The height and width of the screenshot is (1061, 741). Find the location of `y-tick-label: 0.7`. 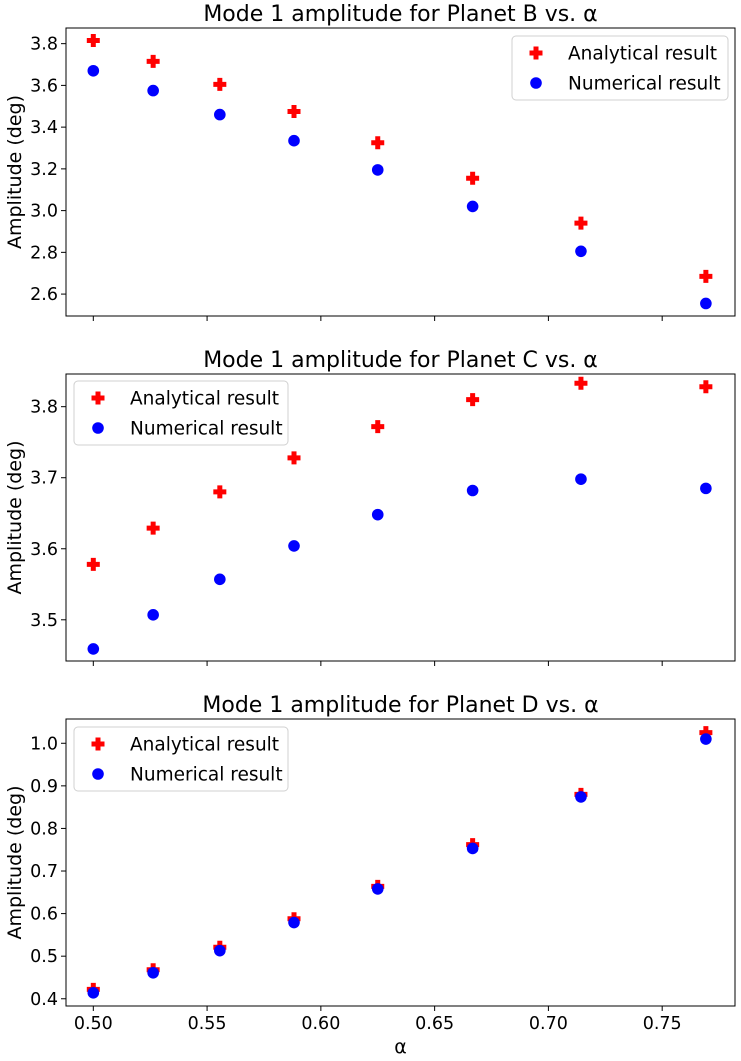

y-tick-label: 0.7 is located at coordinates (44, 872).